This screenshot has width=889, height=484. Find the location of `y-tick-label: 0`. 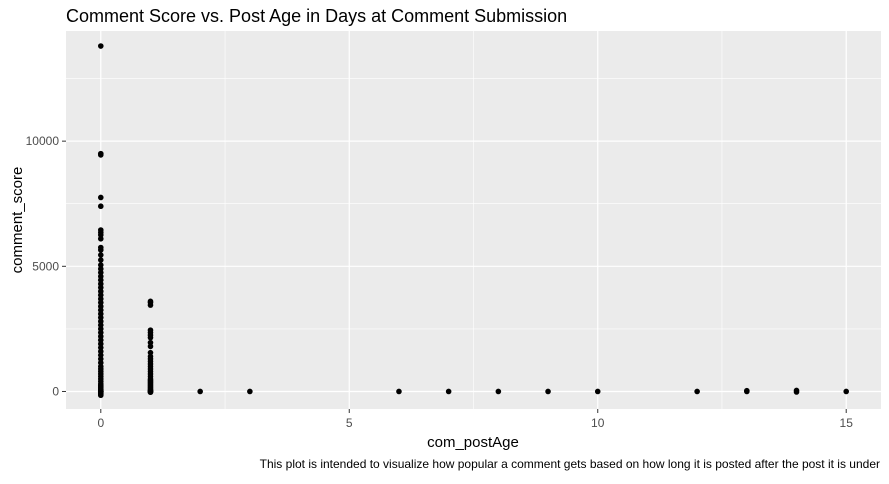

y-tick-label: 0 is located at coordinates (55, 391).